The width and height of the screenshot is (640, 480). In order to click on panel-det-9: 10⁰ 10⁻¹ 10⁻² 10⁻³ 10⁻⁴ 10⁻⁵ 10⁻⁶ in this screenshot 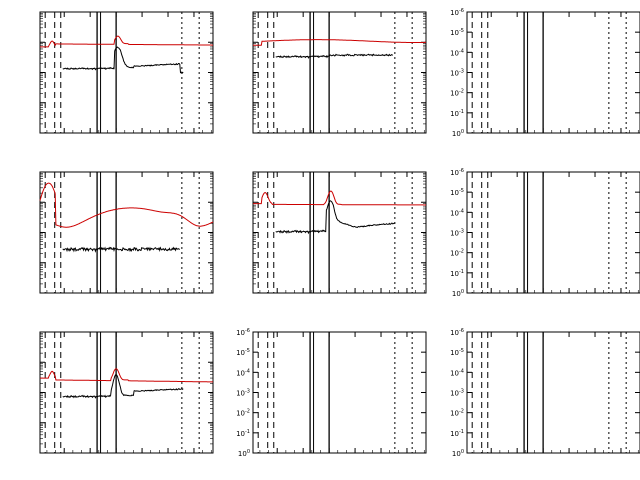, I will do `click(545, 393)`.